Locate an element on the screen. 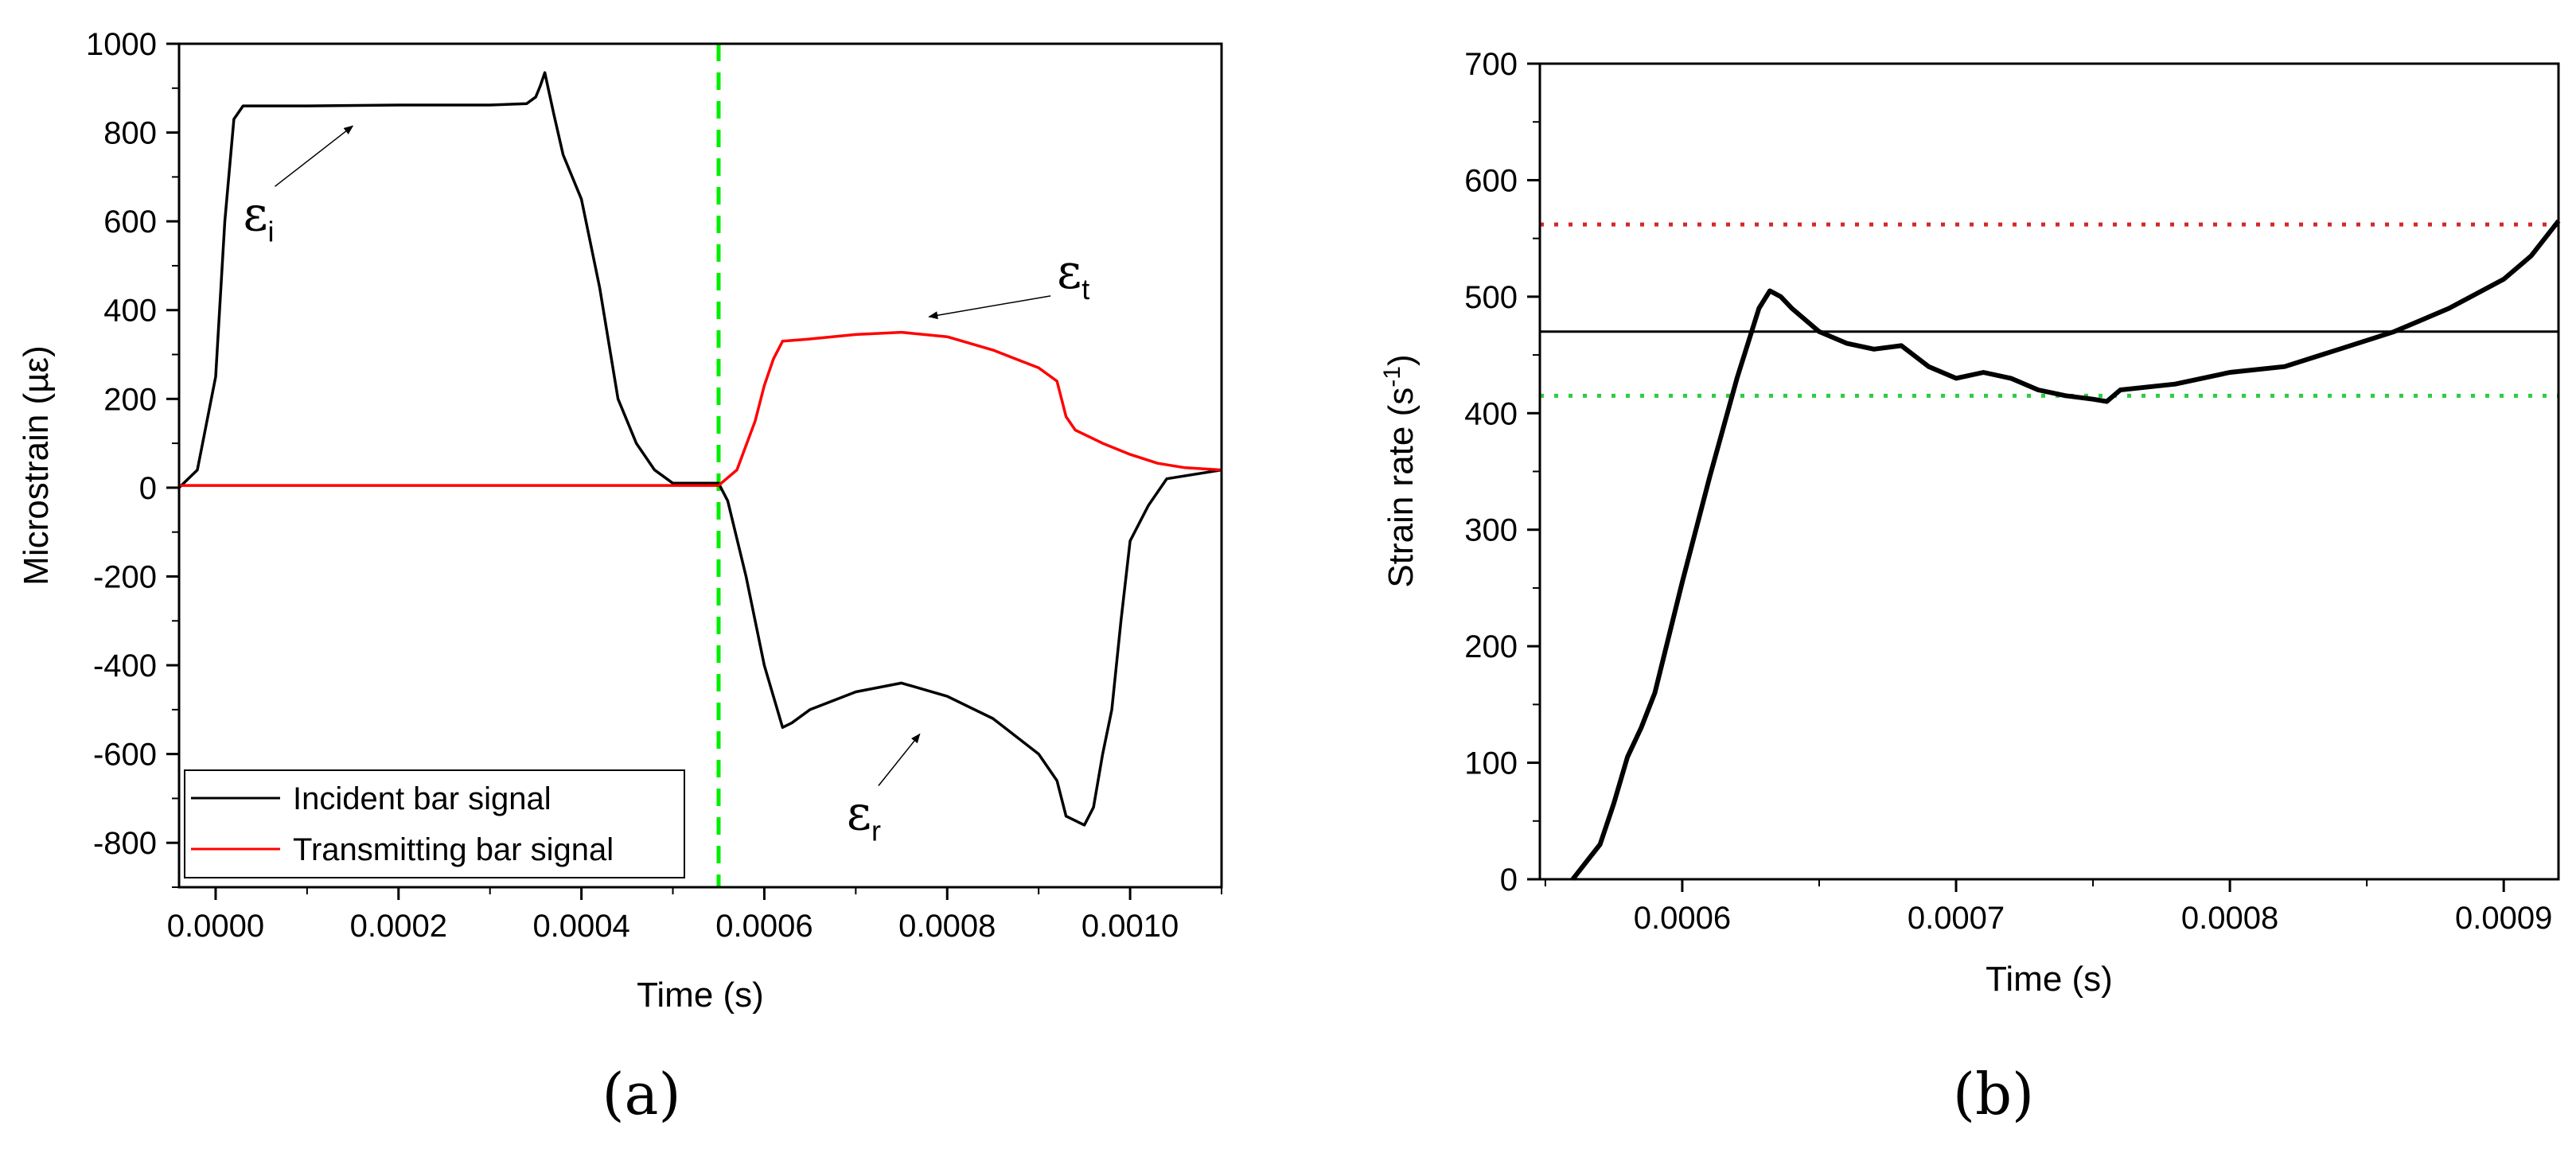  panel-label-b: (b) is located at coordinates (1993, 1094).